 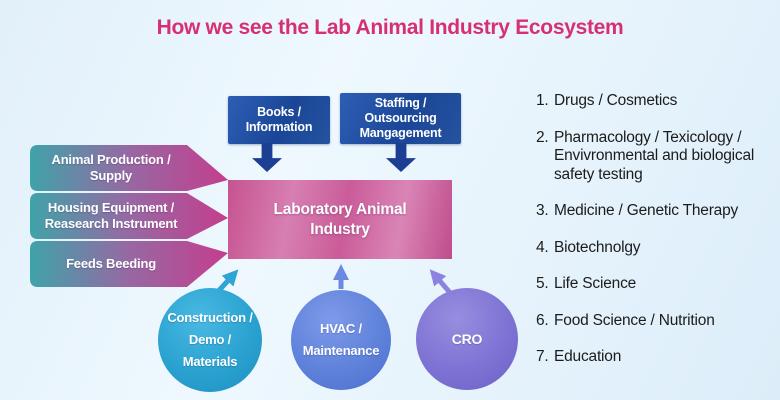 I want to click on list-item: 1. Drugs / Cosmetics, so click(x=655, y=101).